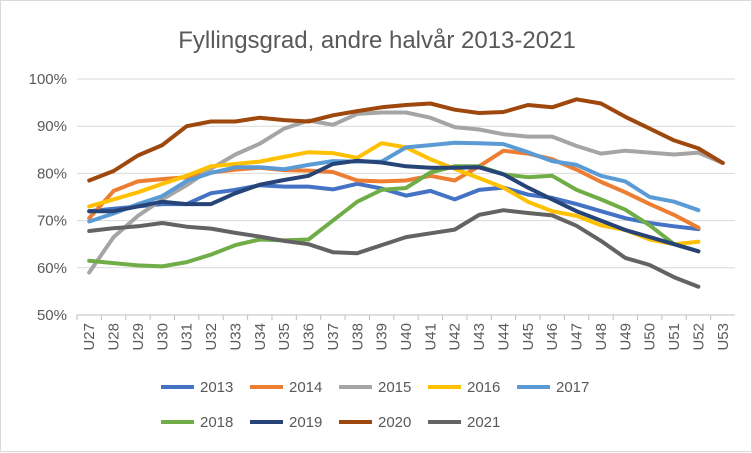 This screenshot has width=752, height=453. What do you see at coordinates (52, 268) in the screenshot?
I see `y-tick-label: 60%` at bounding box center [52, 268].